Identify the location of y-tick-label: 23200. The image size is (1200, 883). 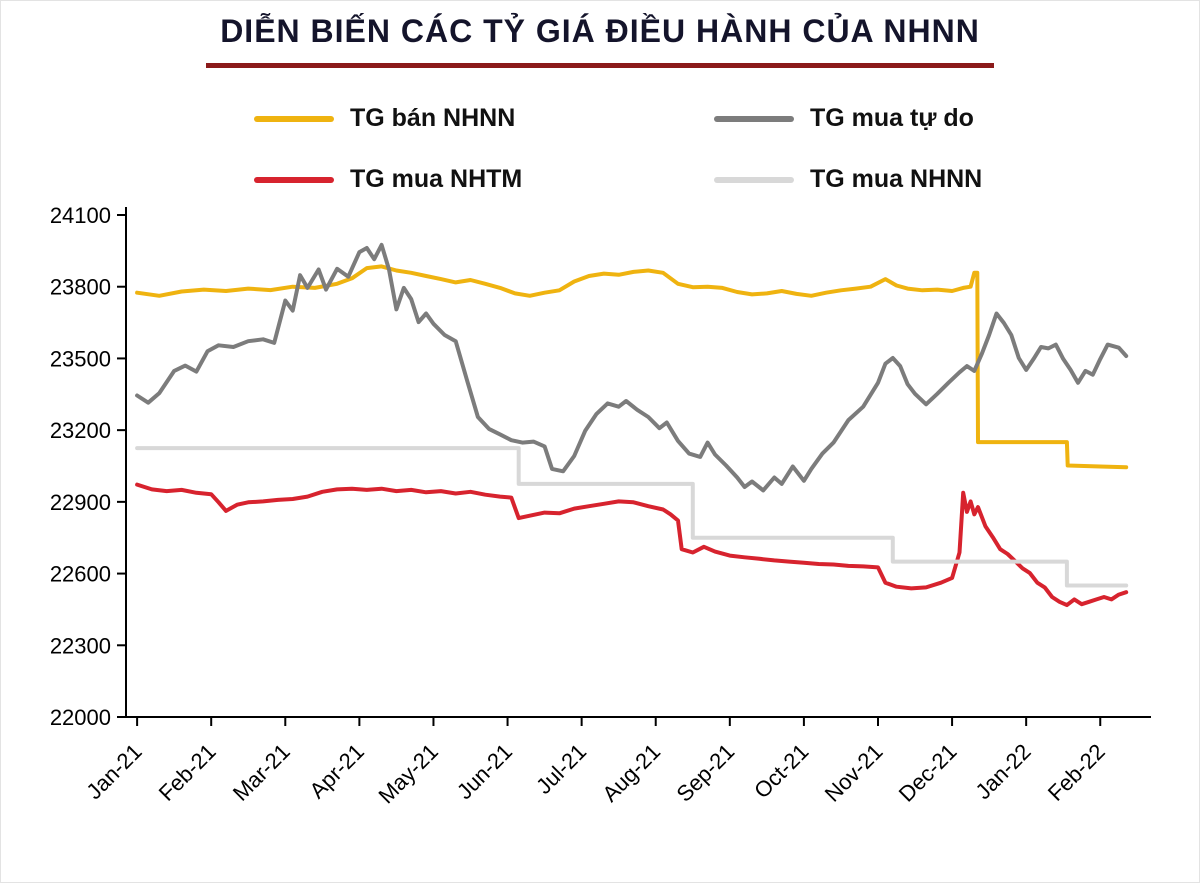
(80, 430).